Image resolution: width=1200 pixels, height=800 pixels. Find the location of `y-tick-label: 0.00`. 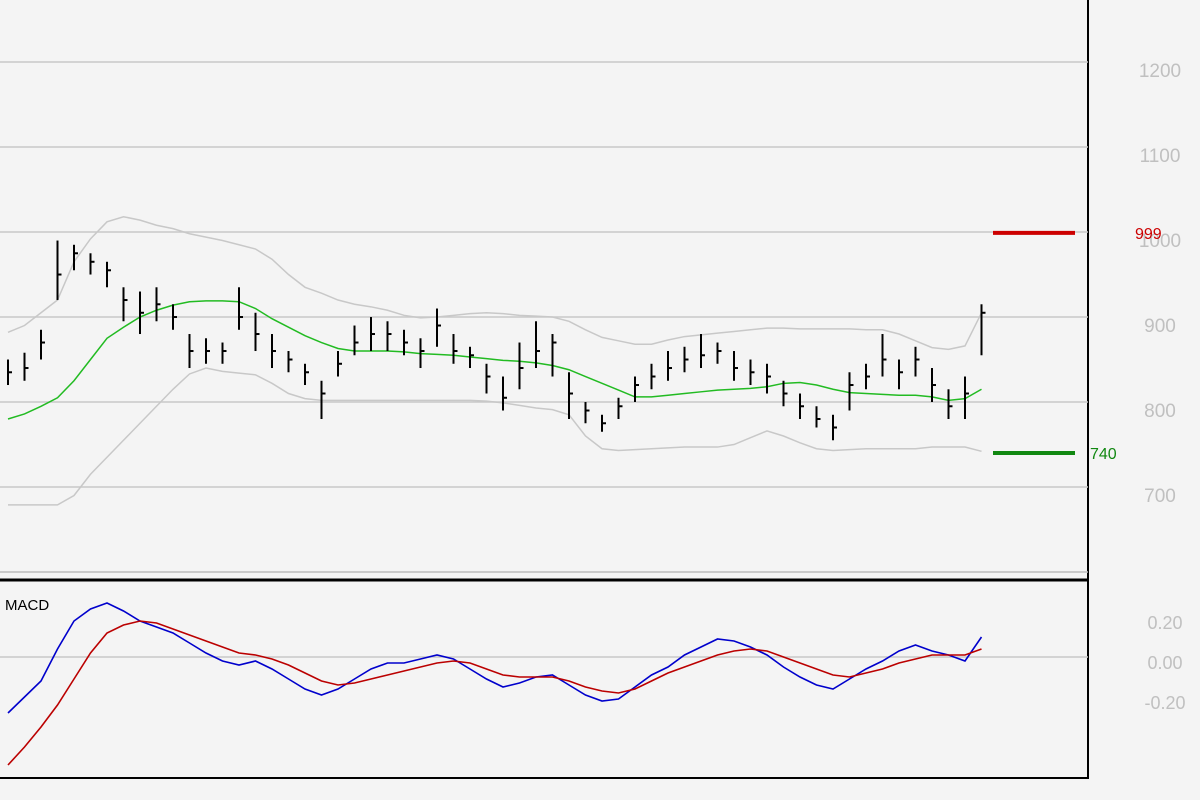

y-tick-label: 0.00 is located at coordinates (1164, 663).